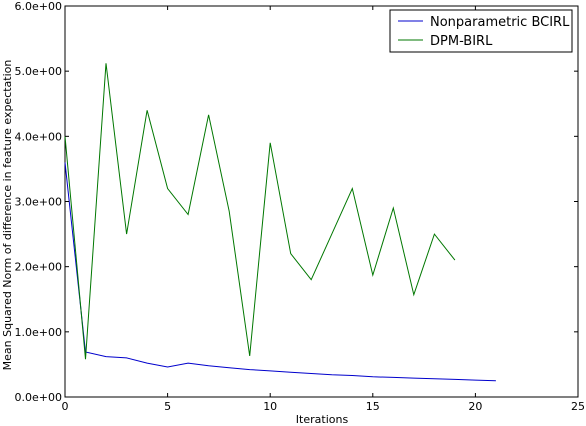 This screenshot has height=426, width=586. I want to click on y-tick-label: 5.0e+00, so click(38, 71).